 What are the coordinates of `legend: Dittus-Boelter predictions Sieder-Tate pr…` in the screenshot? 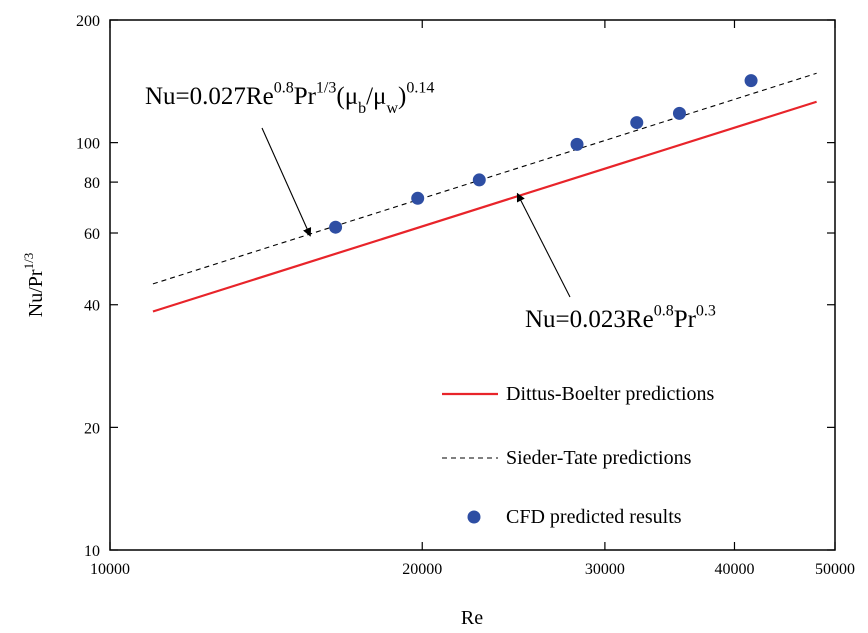 It's located at (578, 455).